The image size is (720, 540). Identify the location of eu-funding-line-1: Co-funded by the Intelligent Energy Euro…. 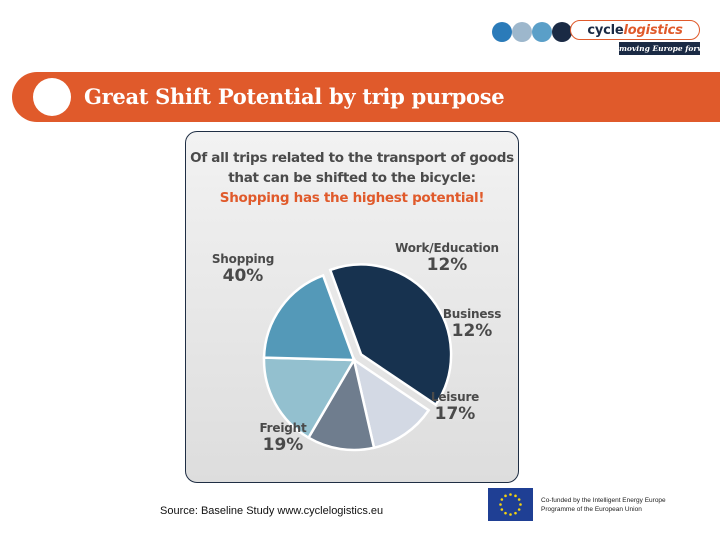
(603, 500).